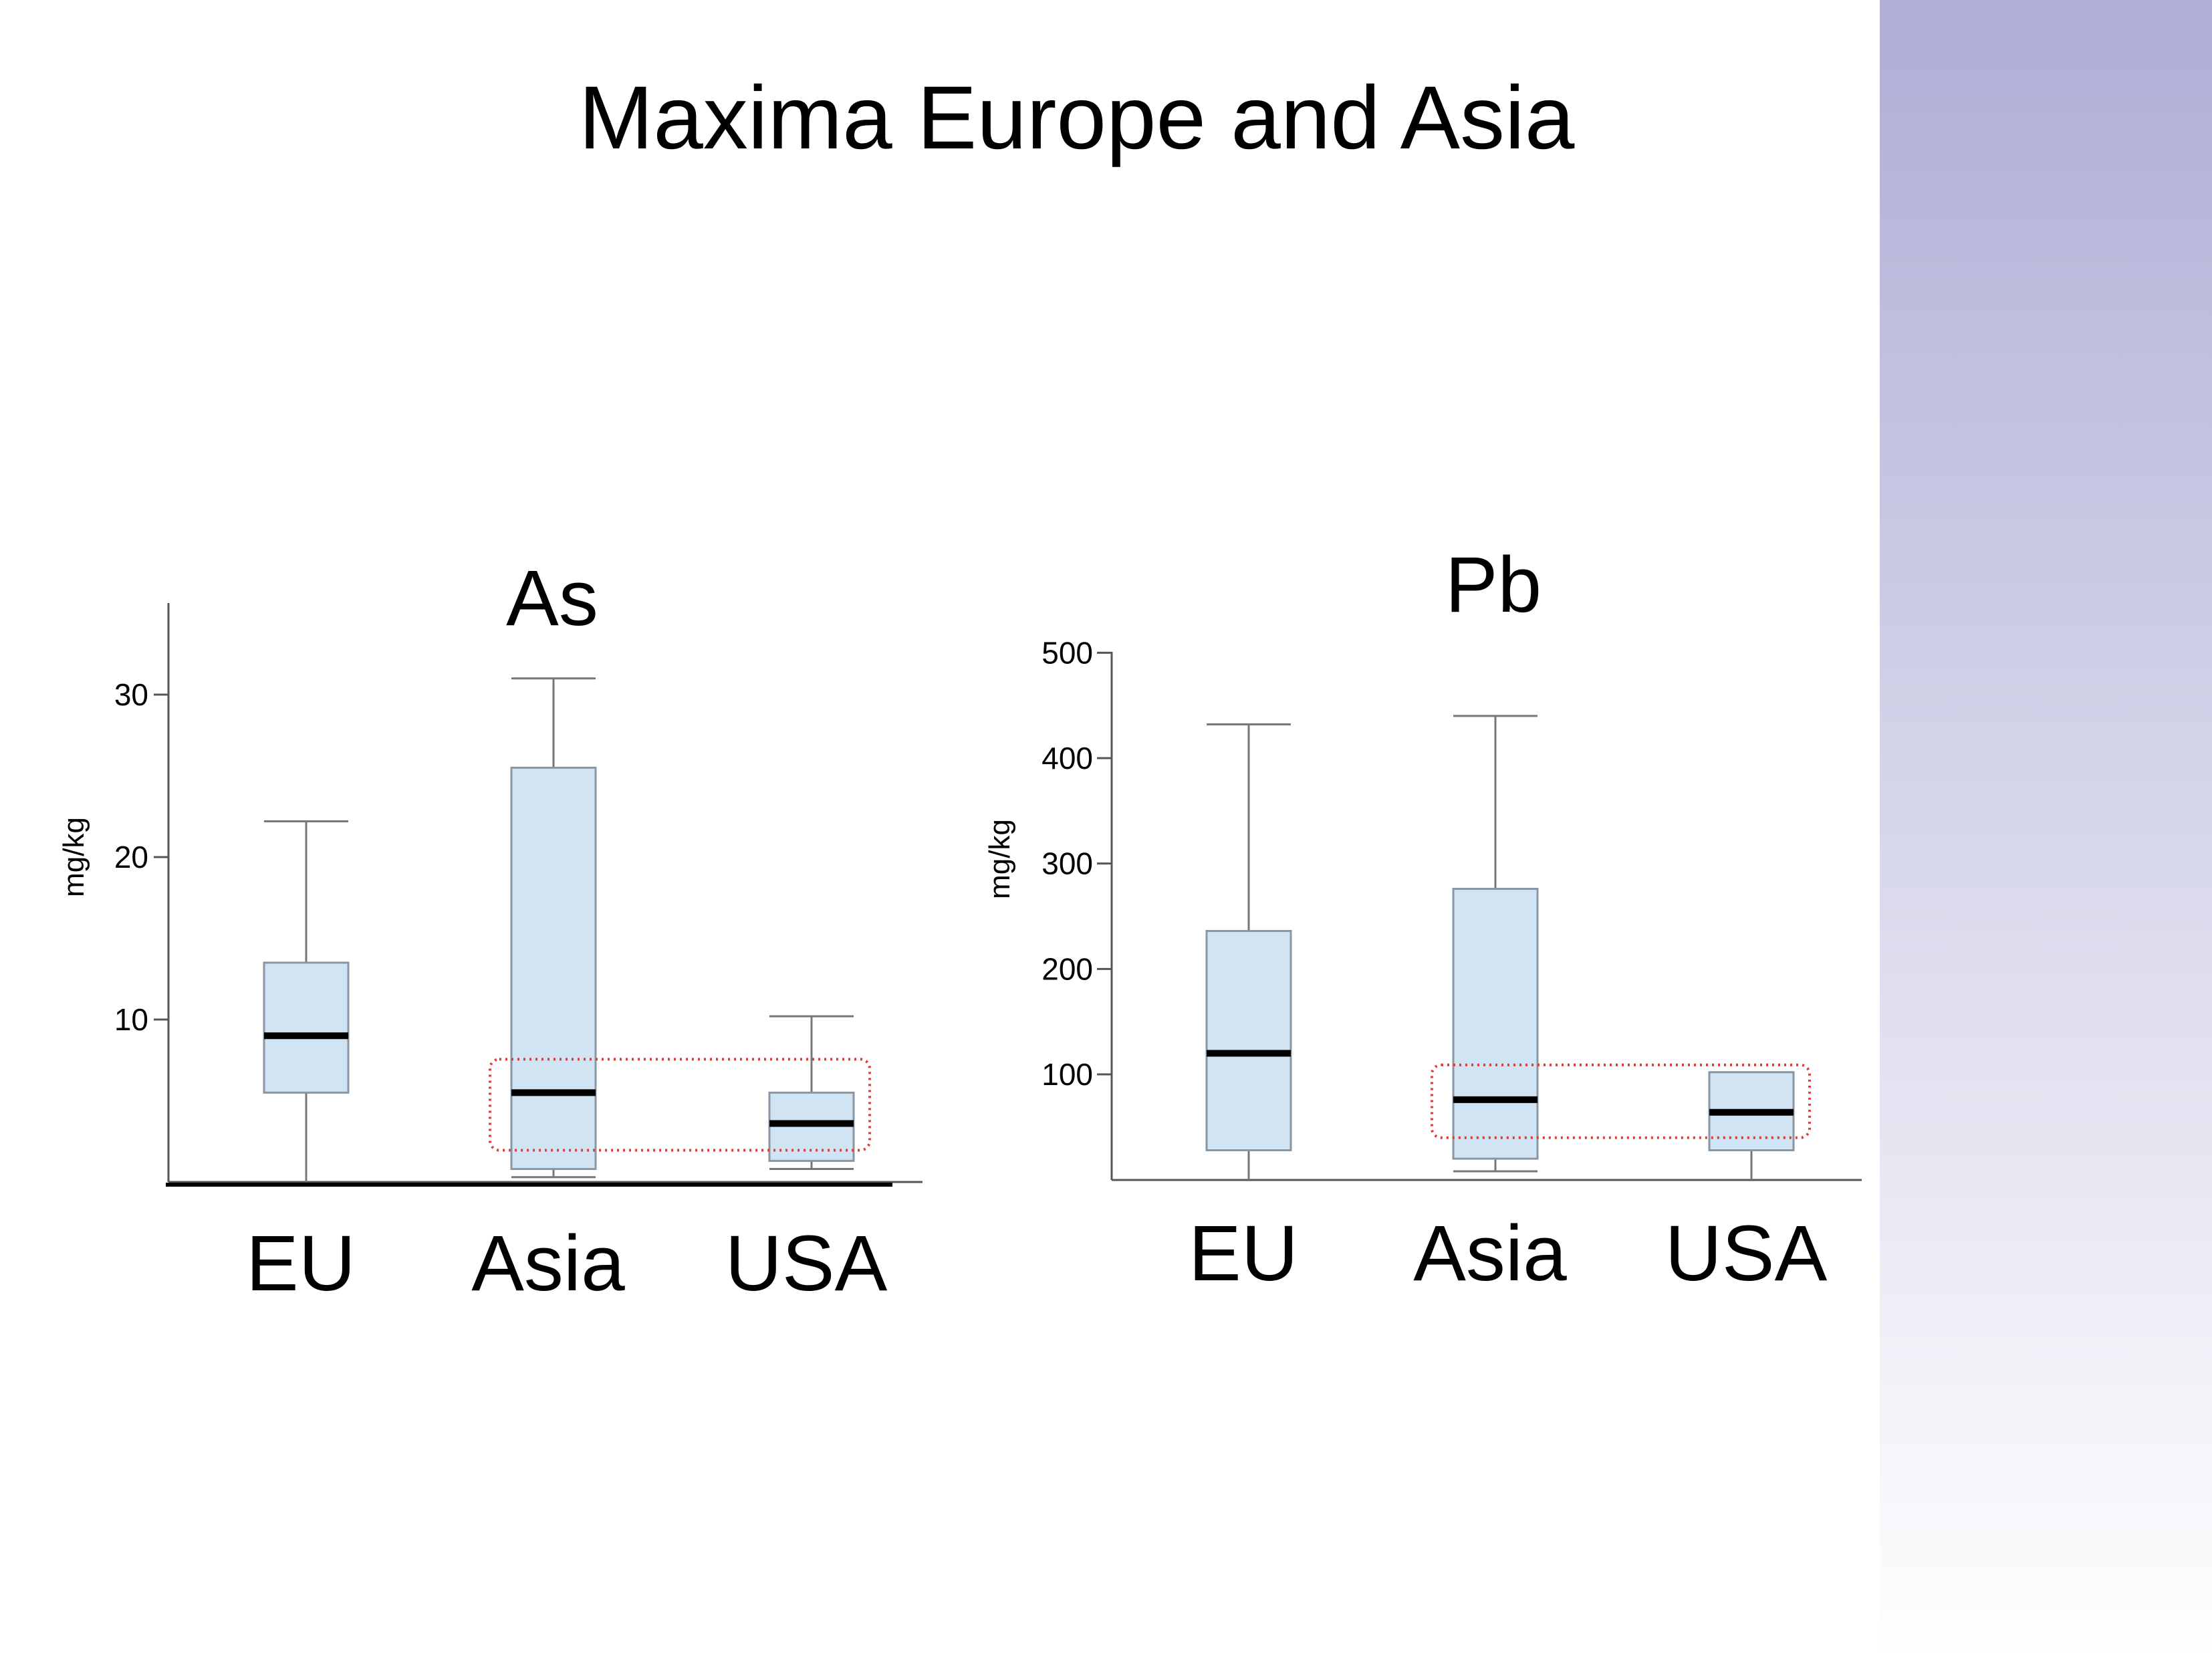 This screenshot has width=2212, height=1658. What do you see at coordinates (1067, 968) in the screenshot?
I see `y-tick-label: 200` at bounding box center [1067, 968].